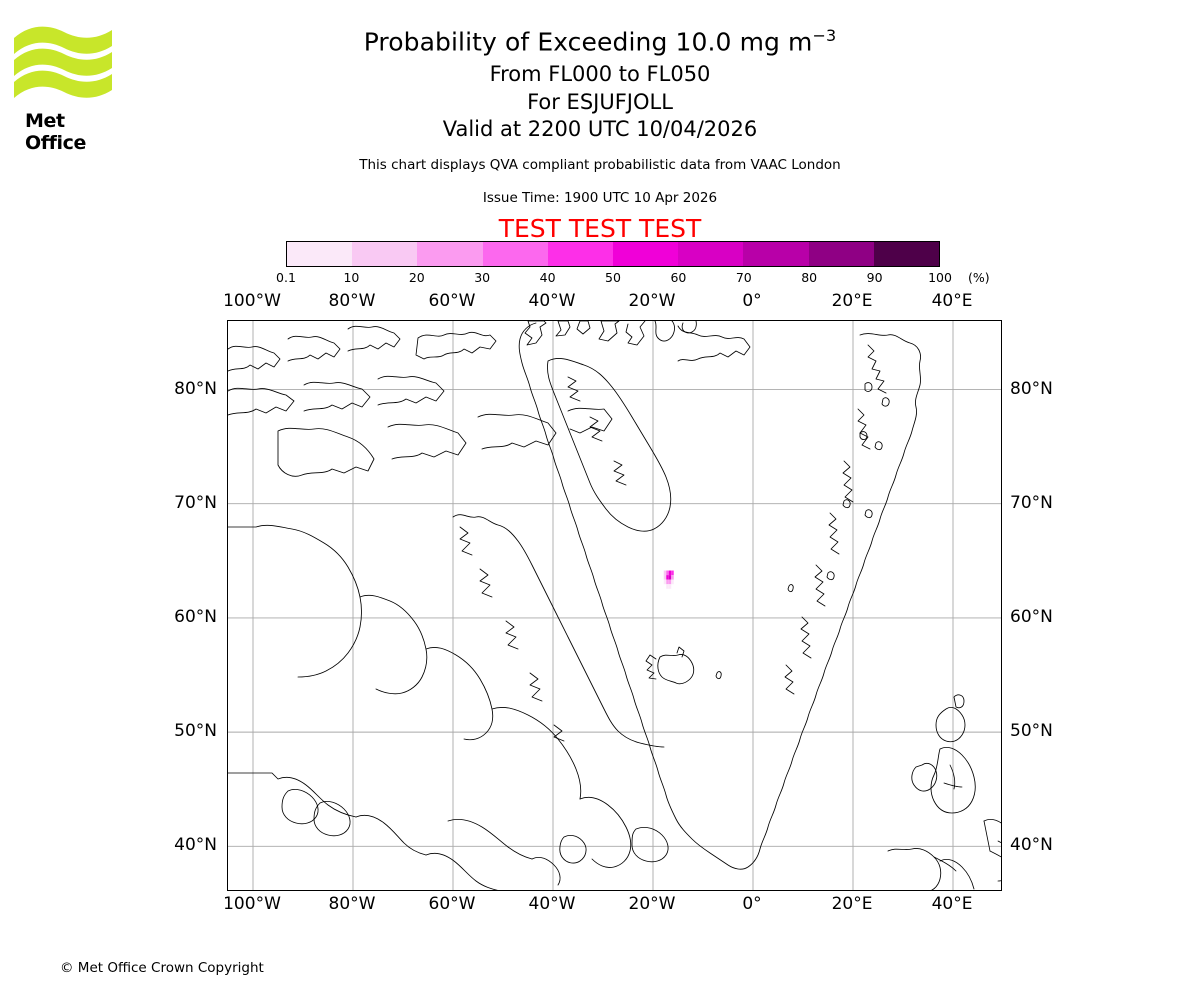 This screenshot has height=1000, width=1200. Describe the element at coordinates (552, 904) in the screenshot. I see `lon-tick-bottom-40°W: 40°W` at that location.